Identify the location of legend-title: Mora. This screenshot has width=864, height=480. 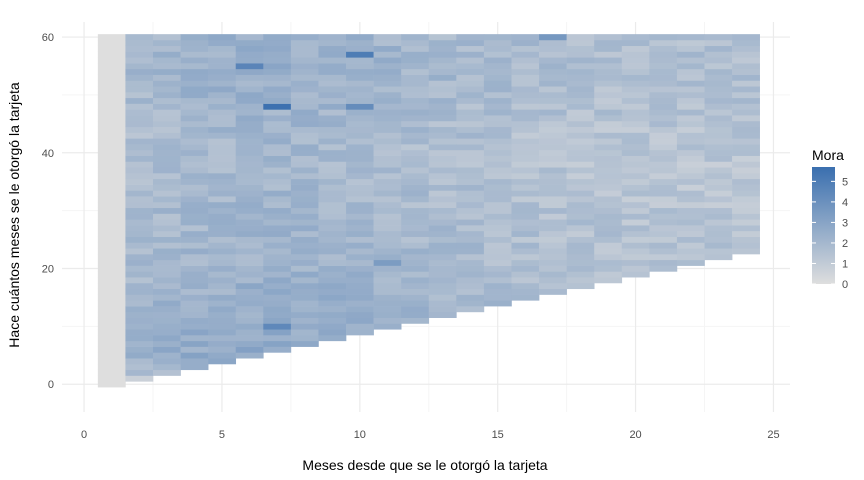
(828, 155).